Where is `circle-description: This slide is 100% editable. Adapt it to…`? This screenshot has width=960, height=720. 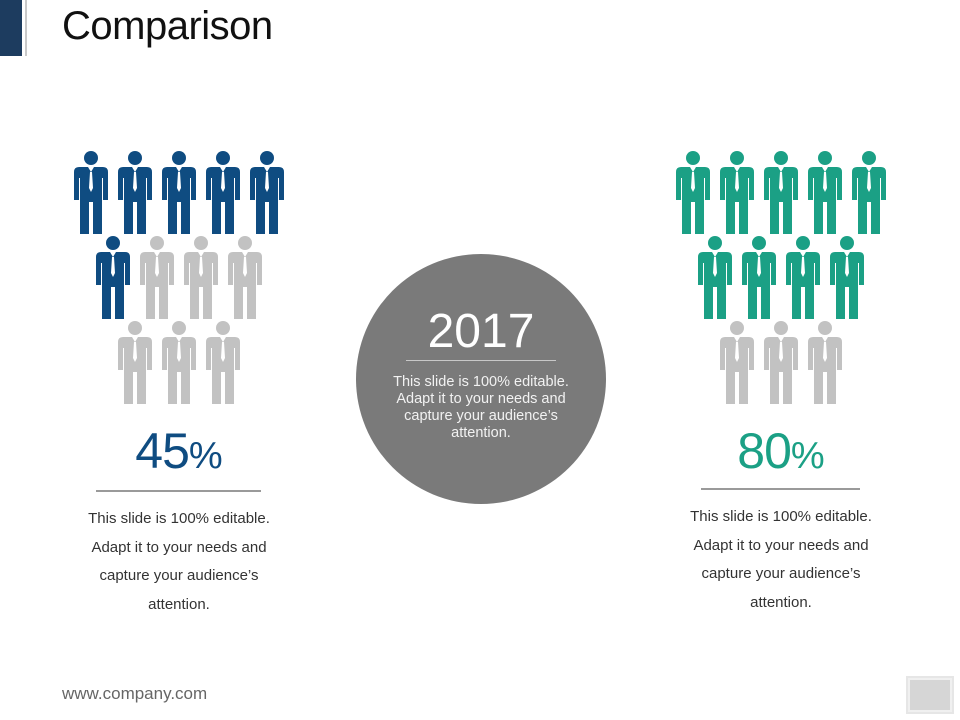 circle-description: This slide is 100% editable. Adapt it to… is located at coordinates (481, 407).